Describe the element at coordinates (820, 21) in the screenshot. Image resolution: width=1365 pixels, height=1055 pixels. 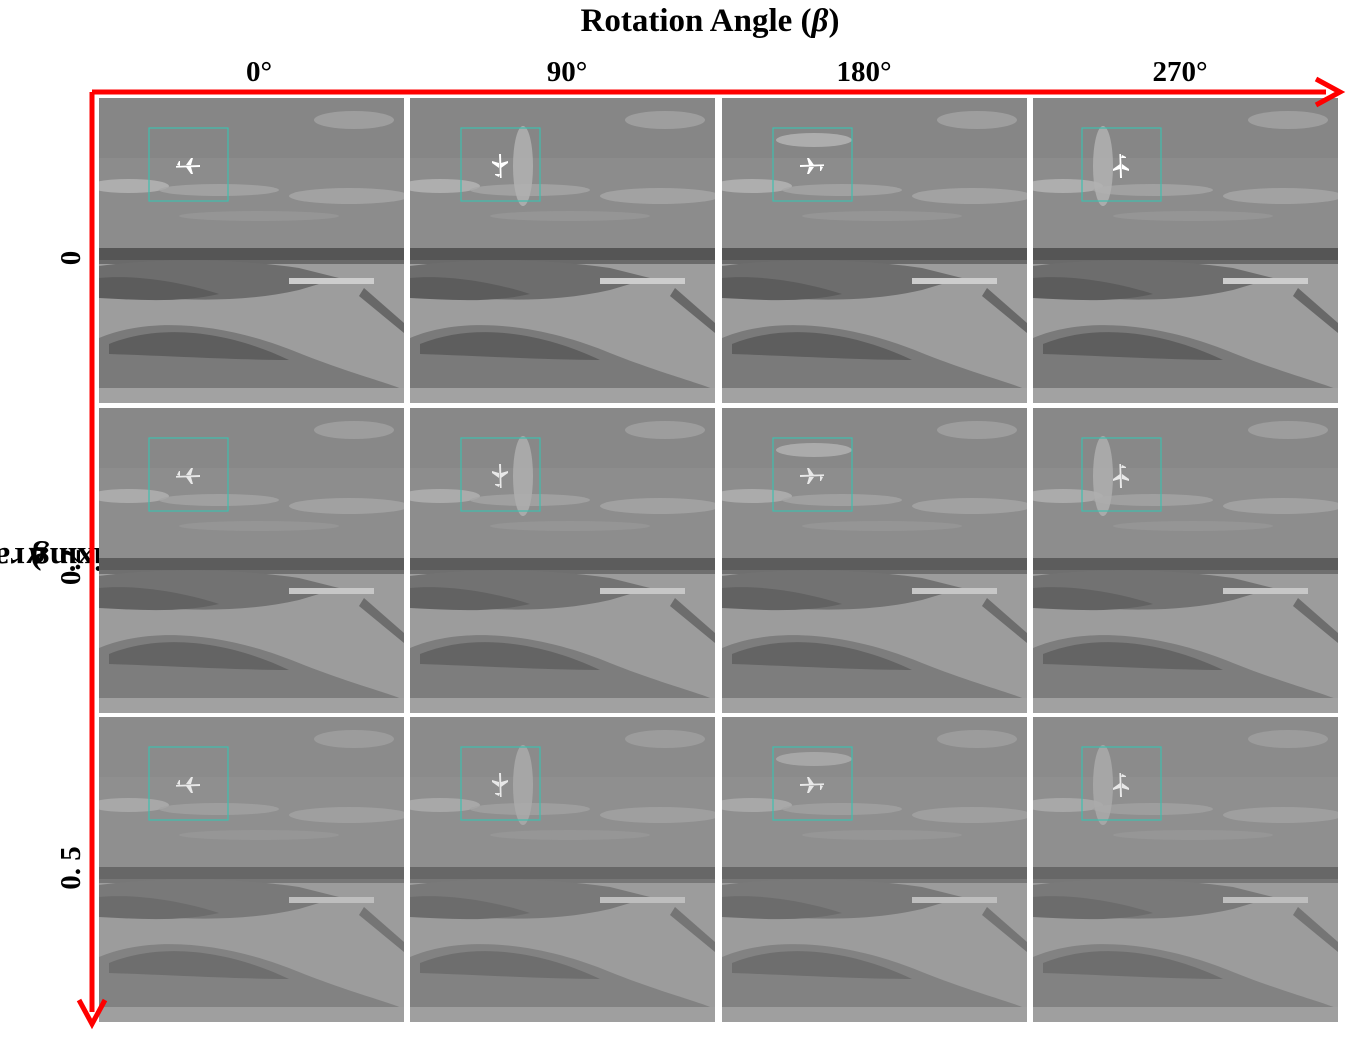
I see `title-symbol: β` at that location.